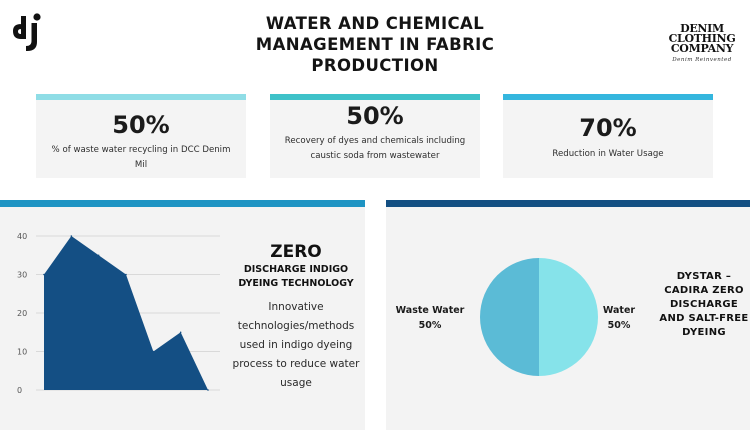 This screenshot has width=750, height=430. Describe the element at coordinates (22, 352) in the screenshot. I see `y-tick-label: 10` at that location.